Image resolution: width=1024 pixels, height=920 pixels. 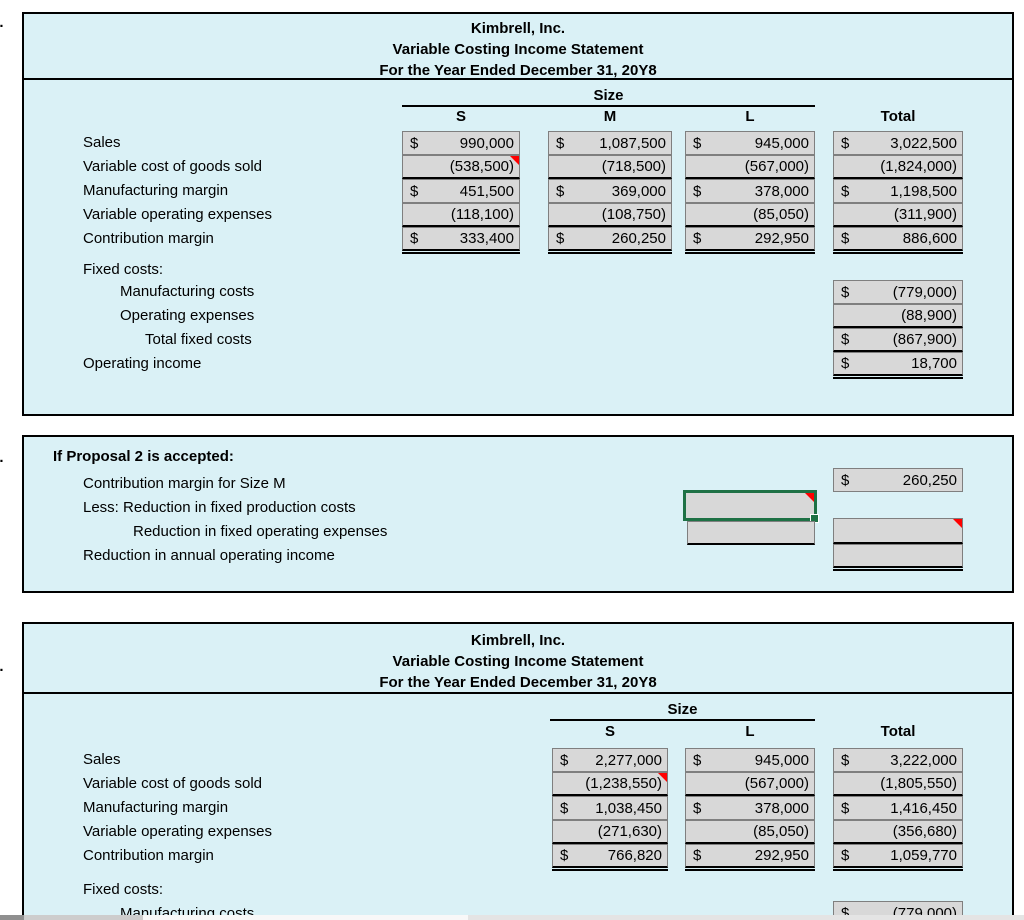 What do you see at coordinates (898, 143) in the screenshot?
I see `cell-sales-total: $3,022,500` at bounding box center [898, 143].